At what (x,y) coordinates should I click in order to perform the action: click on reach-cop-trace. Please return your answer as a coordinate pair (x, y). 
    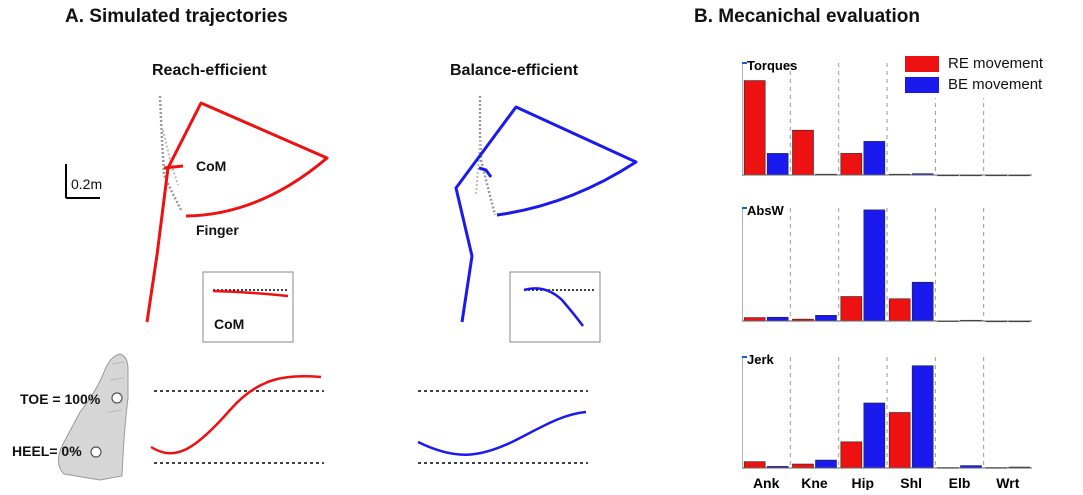
    Looking at the image, I should click on (237, 419).